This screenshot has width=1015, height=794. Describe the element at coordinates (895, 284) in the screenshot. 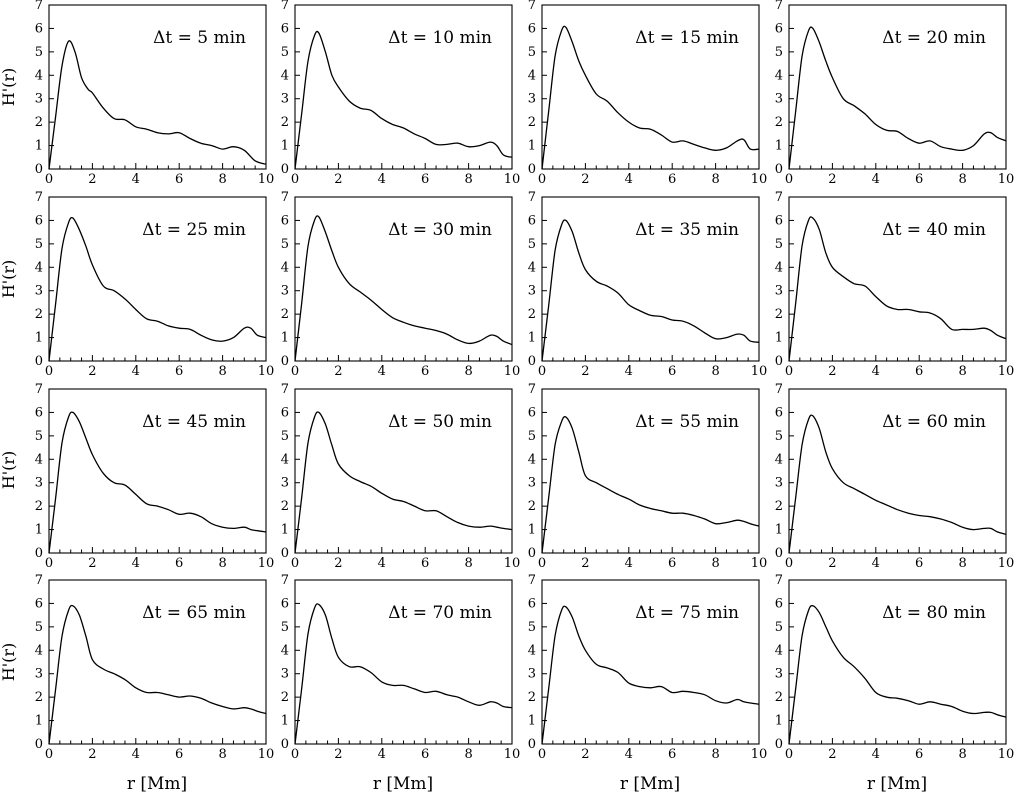

I see `panel-8: 0 2 4 6 8 10 0 1 2 3 4 5 6 7 Δt = 40 min` at that location.